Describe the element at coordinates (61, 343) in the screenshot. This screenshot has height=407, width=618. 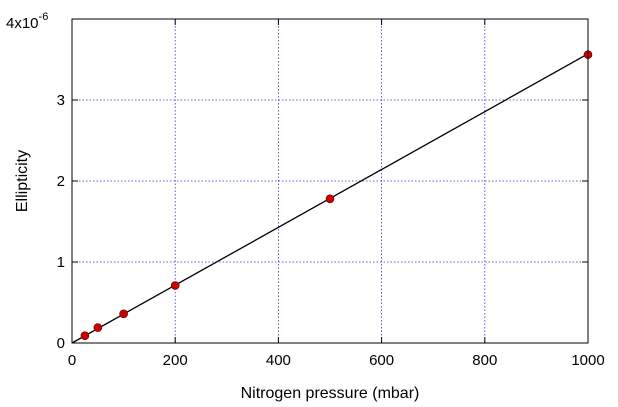
I see `y-tick-label: 0` at that location.